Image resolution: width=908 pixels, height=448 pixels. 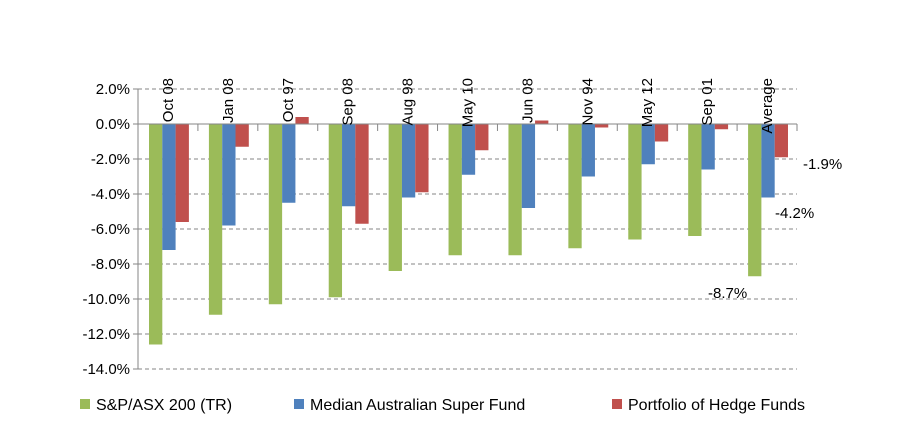 I want to click on y-tick-label: 0.0%, so click(x=113, y=124).